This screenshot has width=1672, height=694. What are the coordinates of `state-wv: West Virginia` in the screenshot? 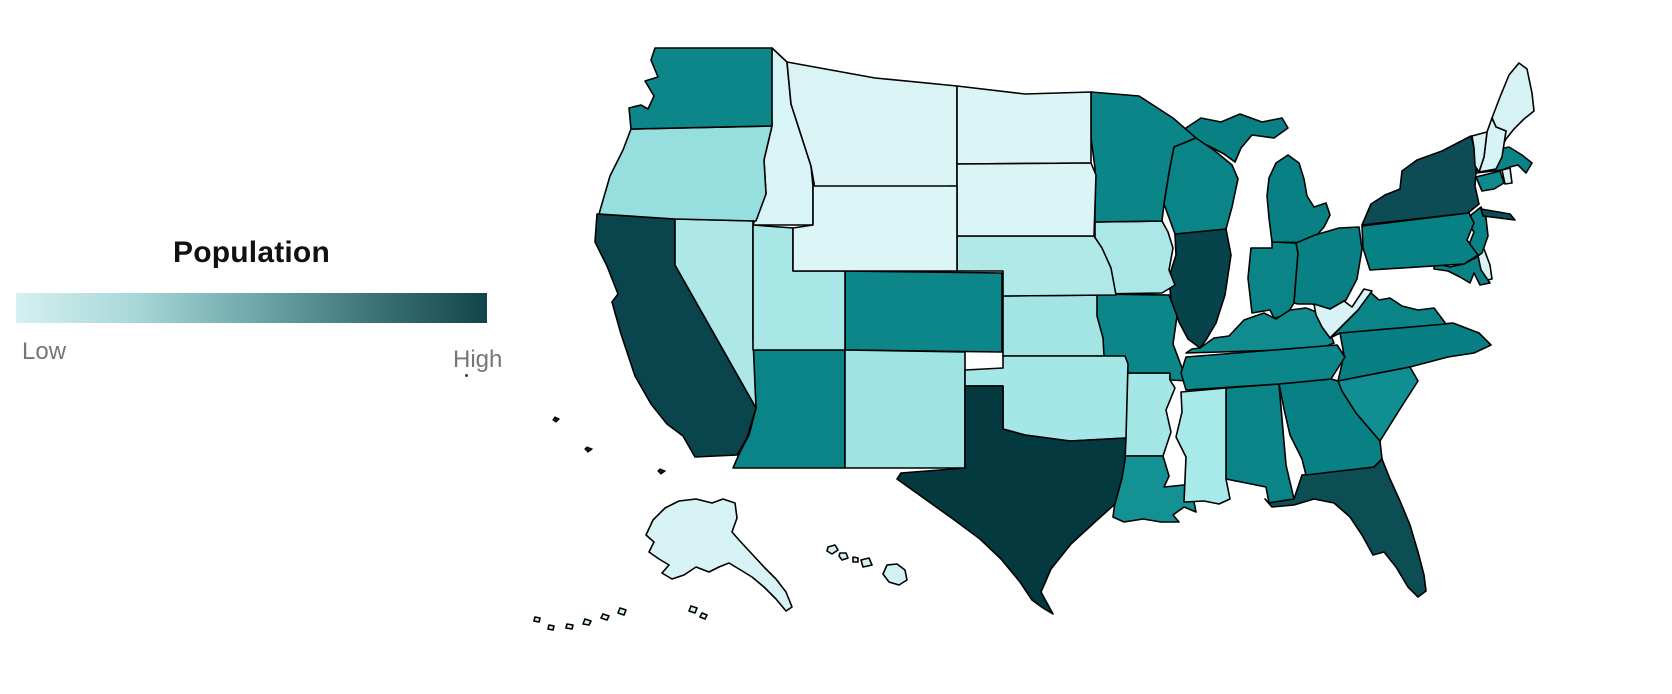 It's located at (1343, 313).